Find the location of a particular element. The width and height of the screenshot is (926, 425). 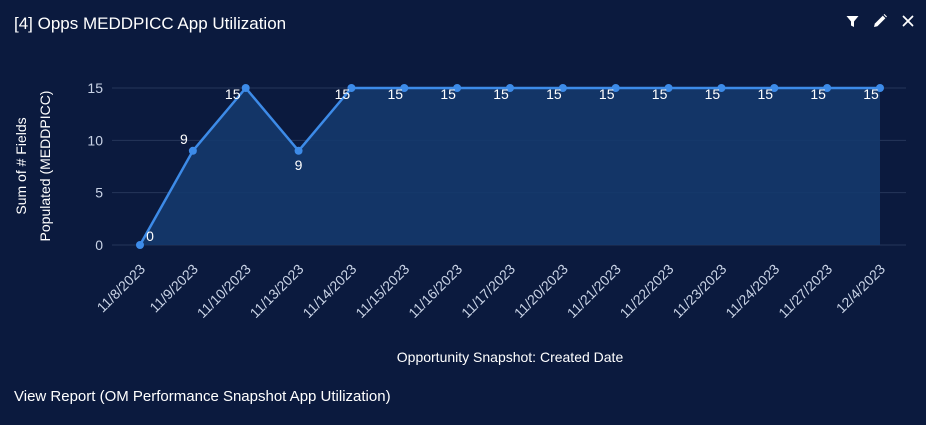

y-tick-label: 15 is located at coordinates (95, 88).